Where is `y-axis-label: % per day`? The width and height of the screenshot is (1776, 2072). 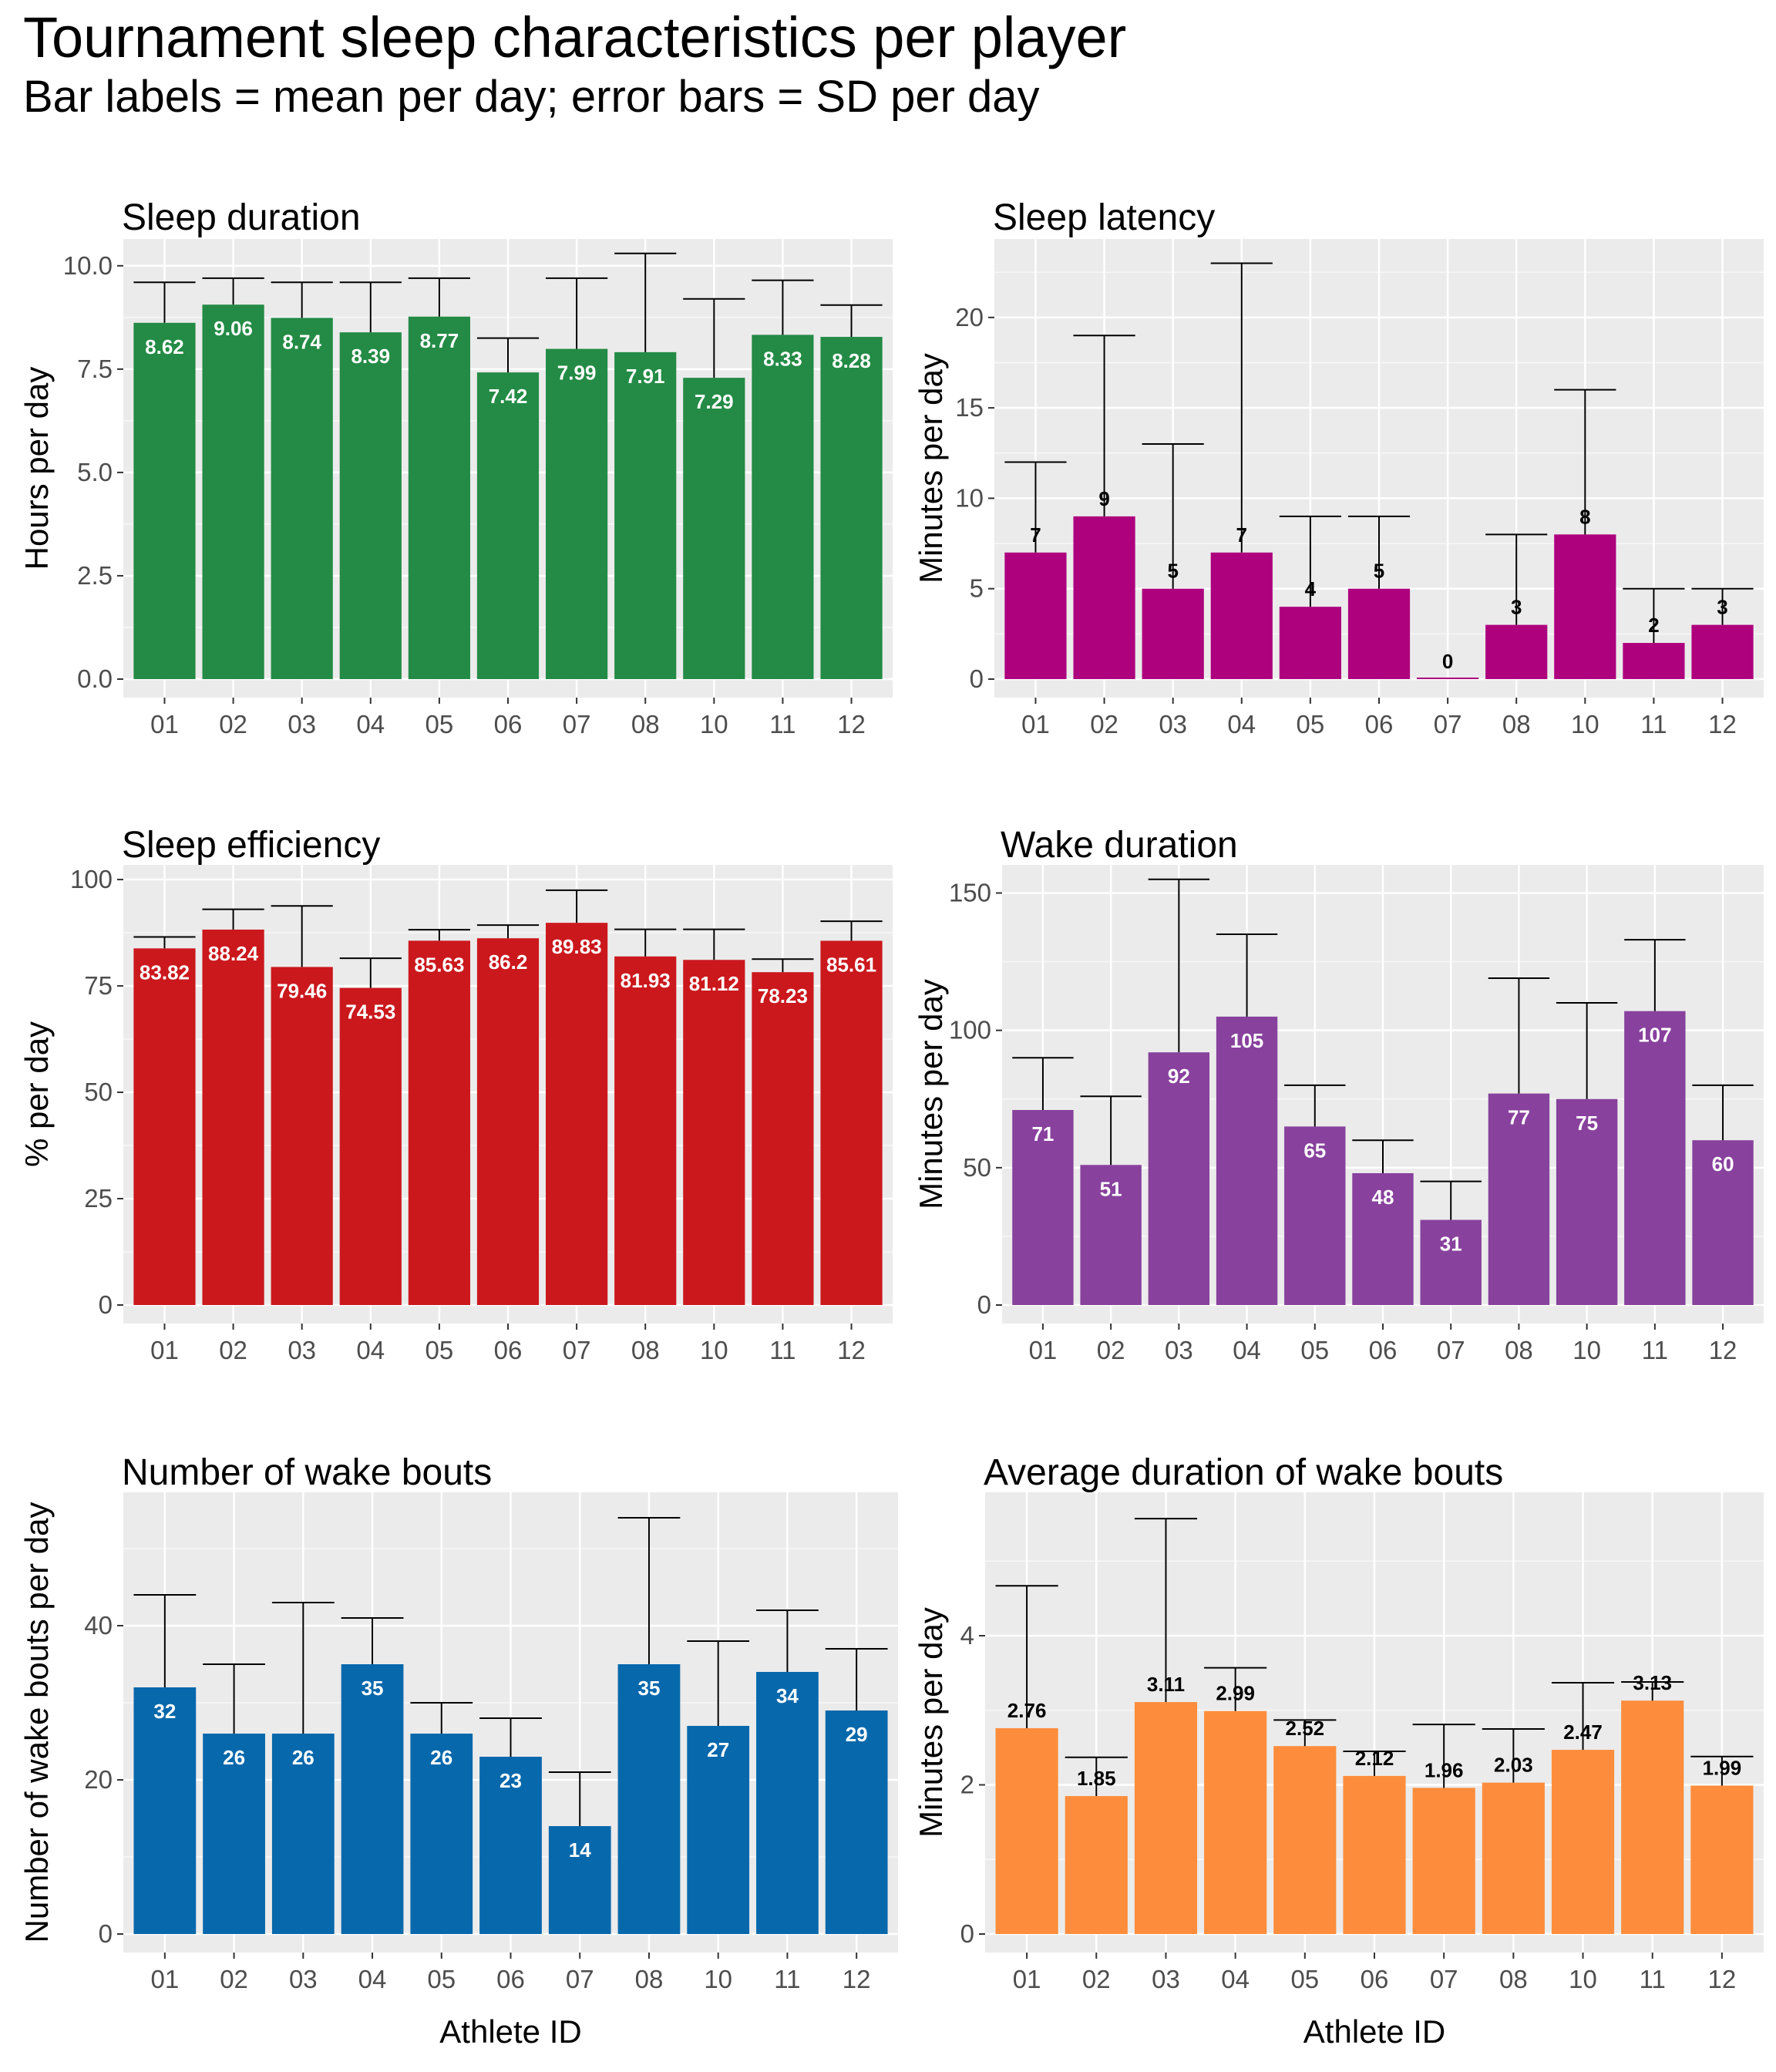 y-axis-label: % per day is located at coordinates (37, 1094).